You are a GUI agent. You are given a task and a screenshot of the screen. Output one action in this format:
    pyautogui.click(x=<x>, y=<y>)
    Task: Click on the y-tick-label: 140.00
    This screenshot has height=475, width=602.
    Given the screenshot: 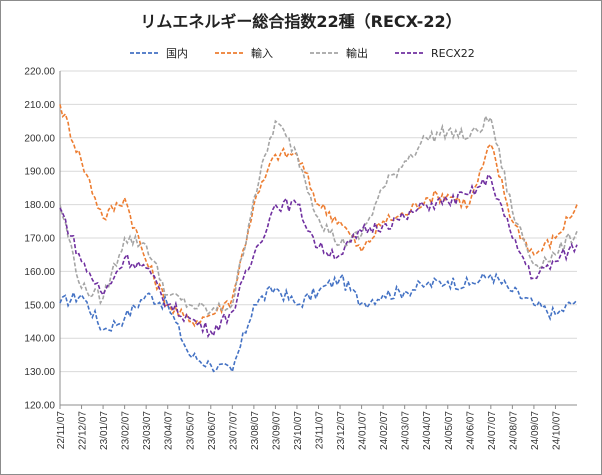 What is the action you would take?
    pyautogui.click(x=39, y=339)
    